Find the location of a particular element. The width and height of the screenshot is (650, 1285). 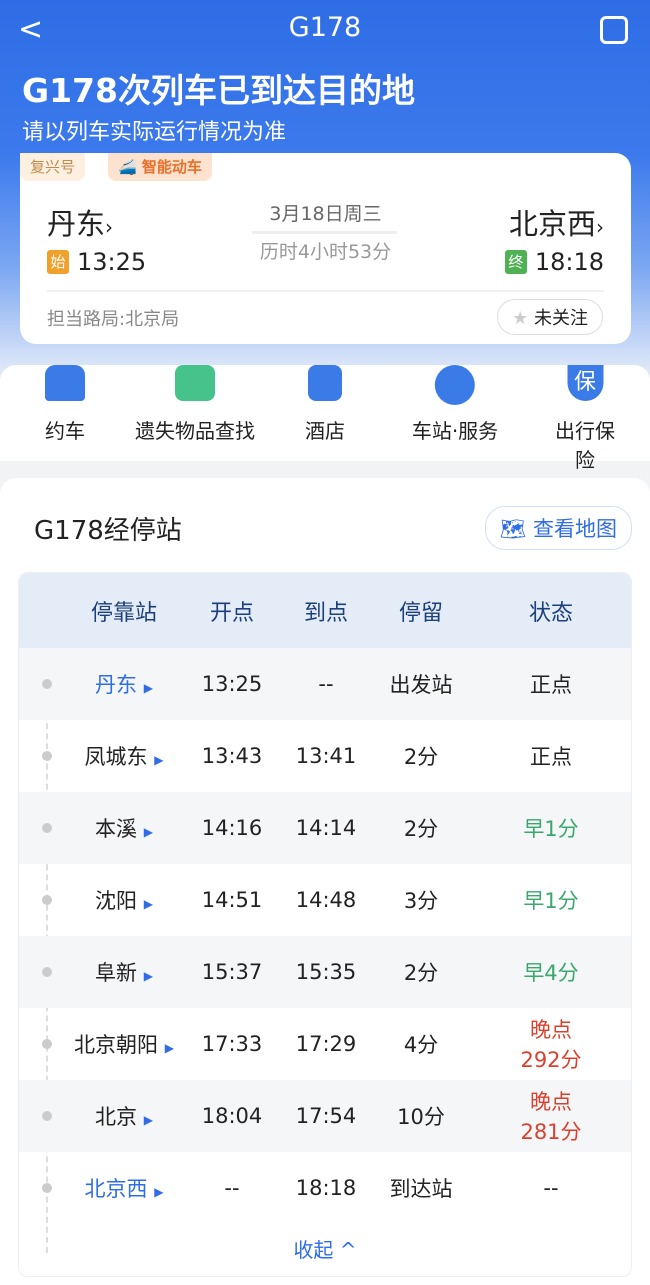

to-station-name: 北京西 is located at coordinates (552, 224).